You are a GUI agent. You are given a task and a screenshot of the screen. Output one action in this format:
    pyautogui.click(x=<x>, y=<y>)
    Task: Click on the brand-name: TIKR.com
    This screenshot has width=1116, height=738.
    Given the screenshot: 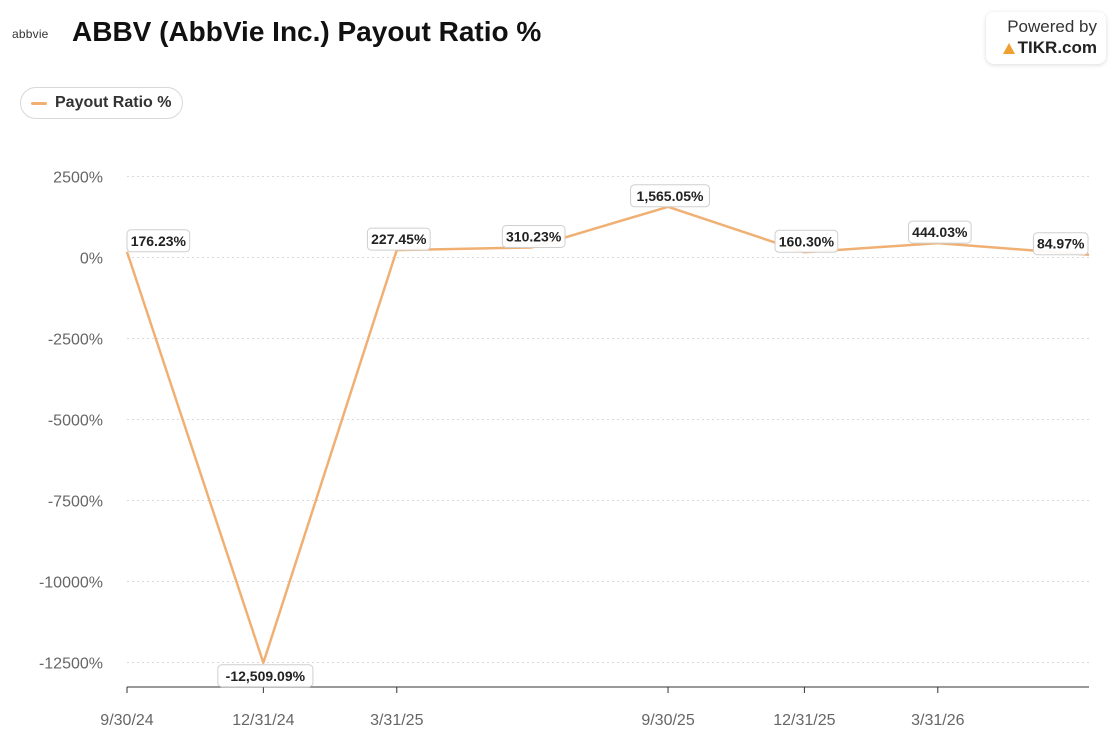 What is the action you would take?
    pyautogui.click(x=1041, y=48)
    